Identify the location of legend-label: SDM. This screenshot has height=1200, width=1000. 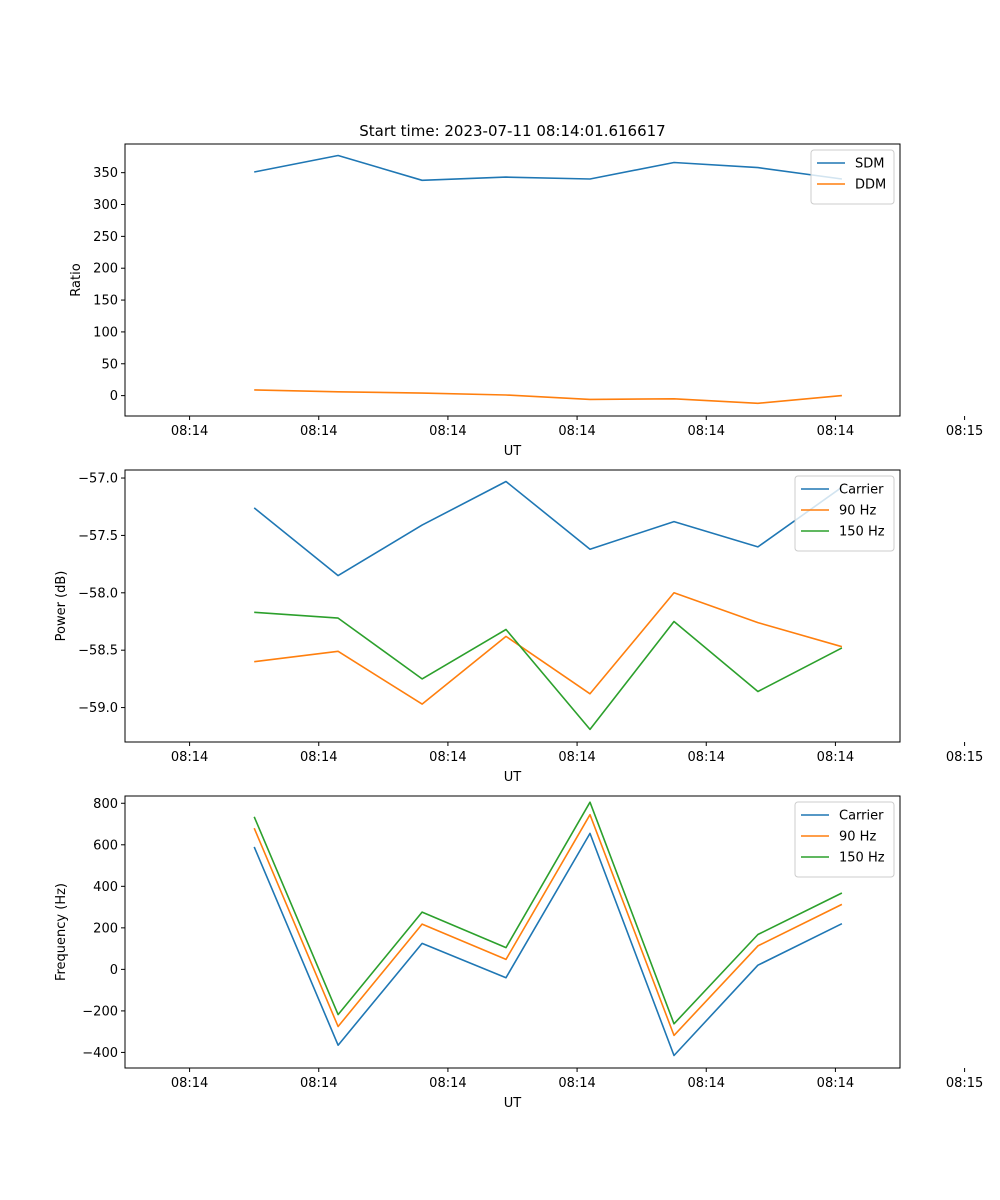
(869, 164).